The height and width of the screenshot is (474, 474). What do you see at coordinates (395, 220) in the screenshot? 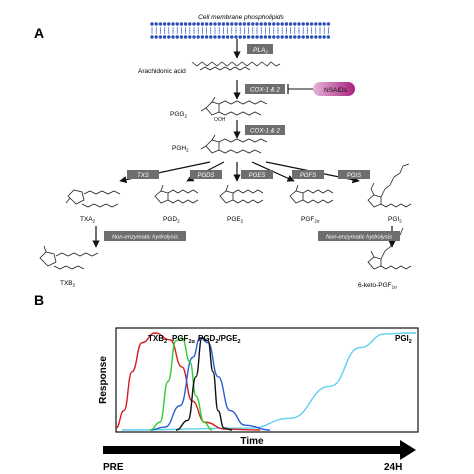
I see `pgi2-label: PGI2` at bounding box center [395, 220].